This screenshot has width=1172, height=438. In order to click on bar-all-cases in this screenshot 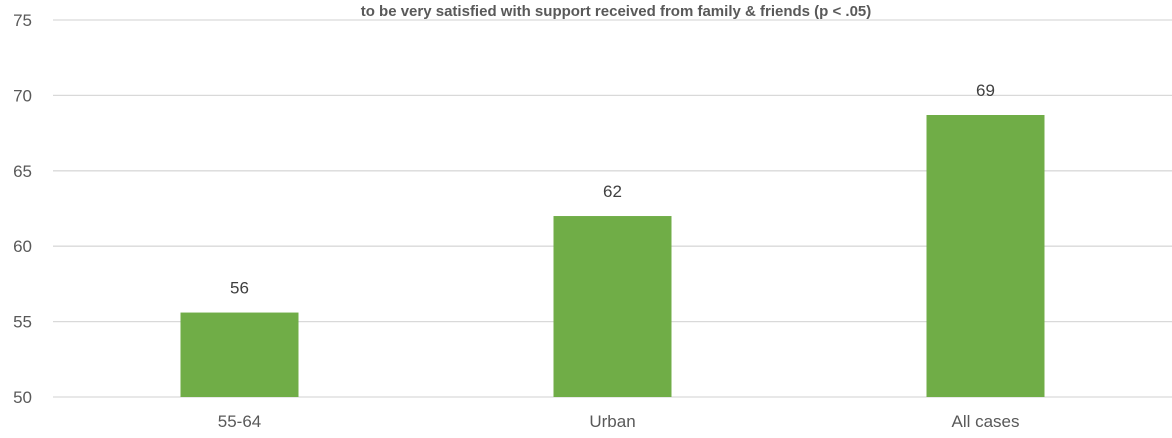, I will do `click(985, 256)`.